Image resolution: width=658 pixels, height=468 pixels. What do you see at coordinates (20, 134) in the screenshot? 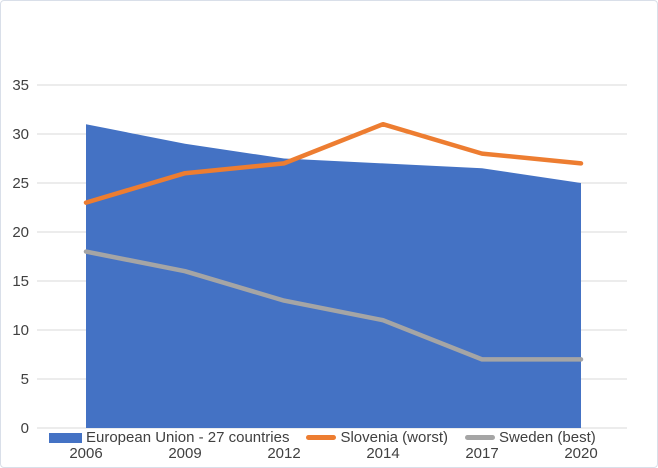
I see `y-axis-tick-label: 30` at bounding box center [20, 134].